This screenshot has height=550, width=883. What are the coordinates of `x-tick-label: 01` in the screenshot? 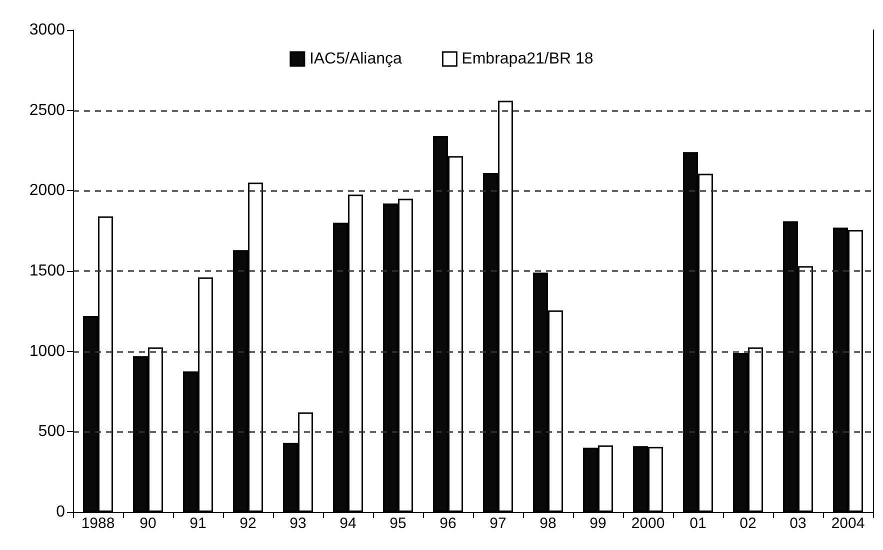 It's located at (698, 523).